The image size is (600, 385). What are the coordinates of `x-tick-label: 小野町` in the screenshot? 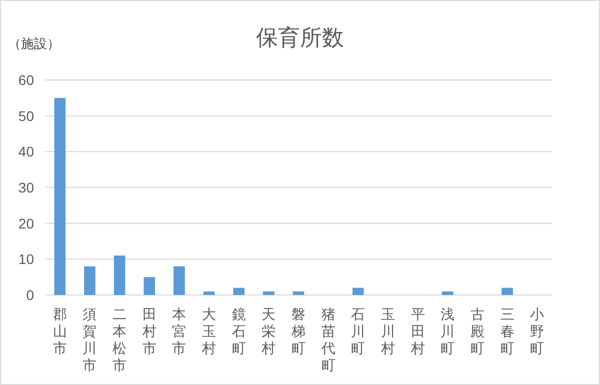 It's located at (537, 331).